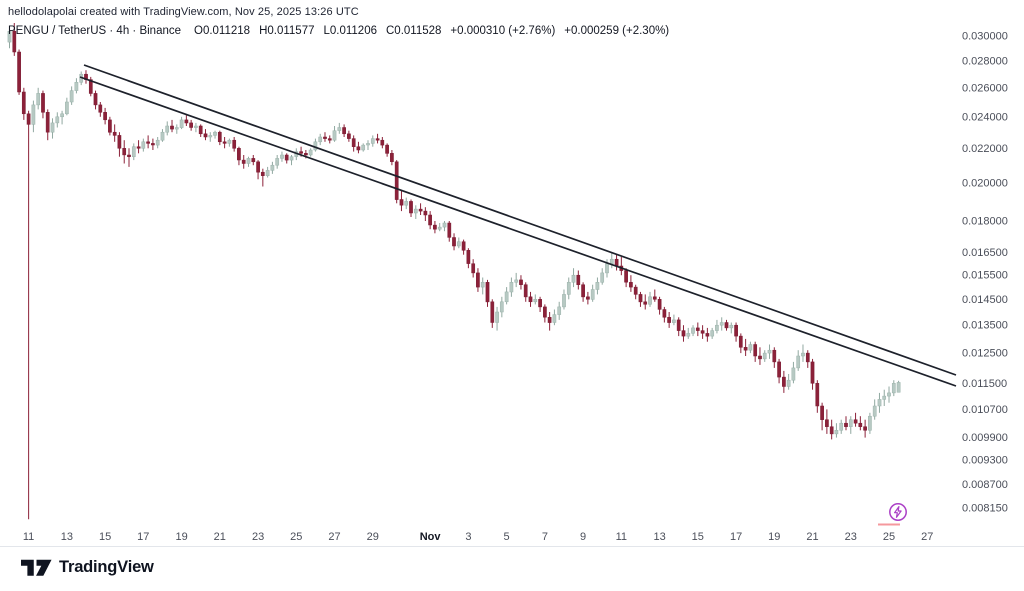 The image size is (1024, 591). What do you see at coordinates (985, 509) in the screenshot?
I see `price-axis-label: 0.008150` at bounding box center [985, 509].